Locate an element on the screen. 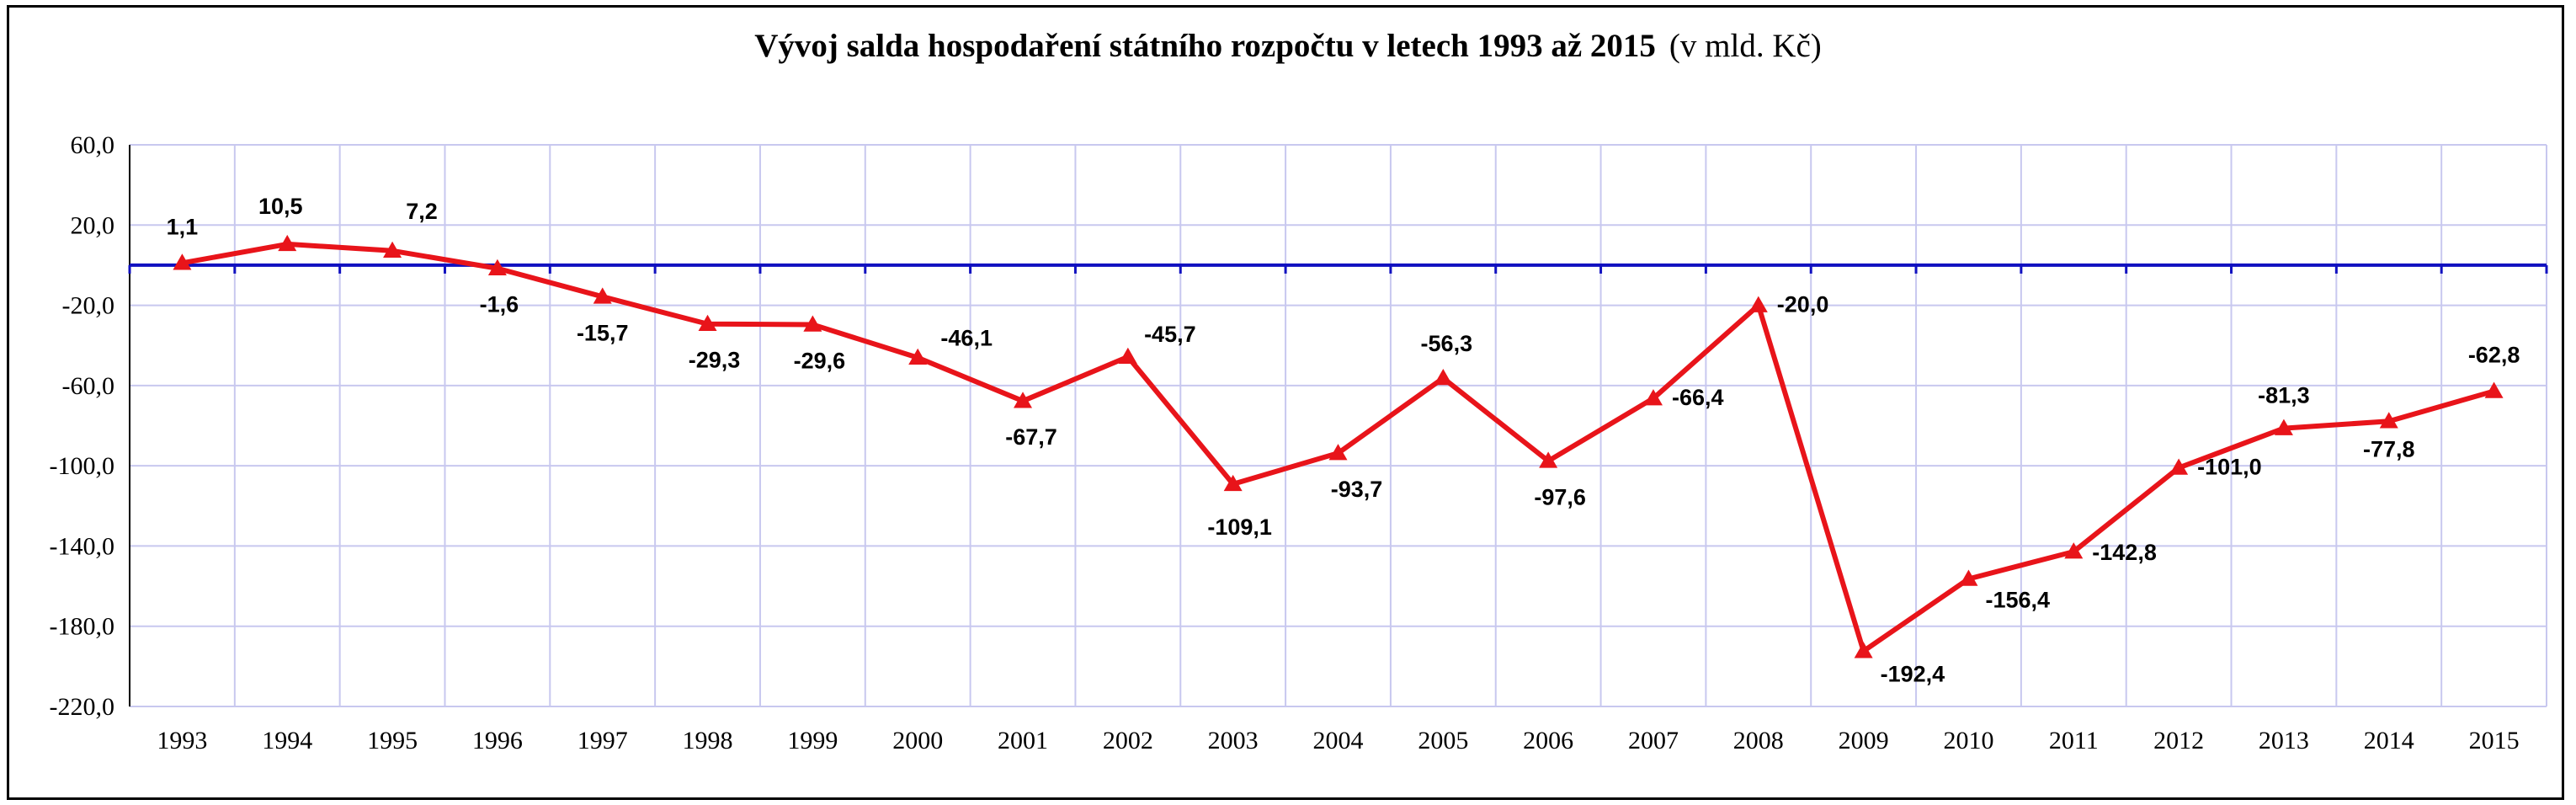 Image resolution: width=2576 pixels, height=805 pixels. data-label: -192,4 is located at coordinates (1913, 673).